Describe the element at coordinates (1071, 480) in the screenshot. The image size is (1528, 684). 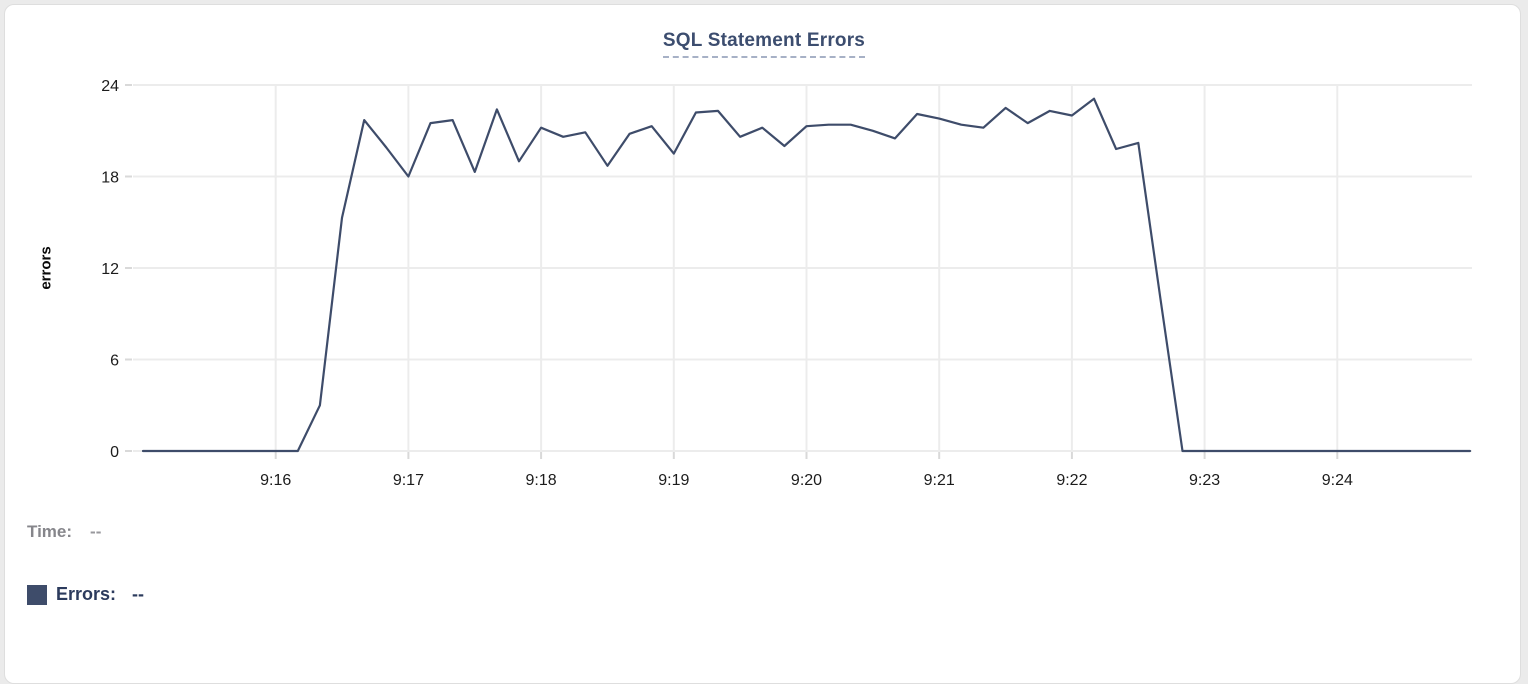
I see `x-tick-label: 9:22` at that location.